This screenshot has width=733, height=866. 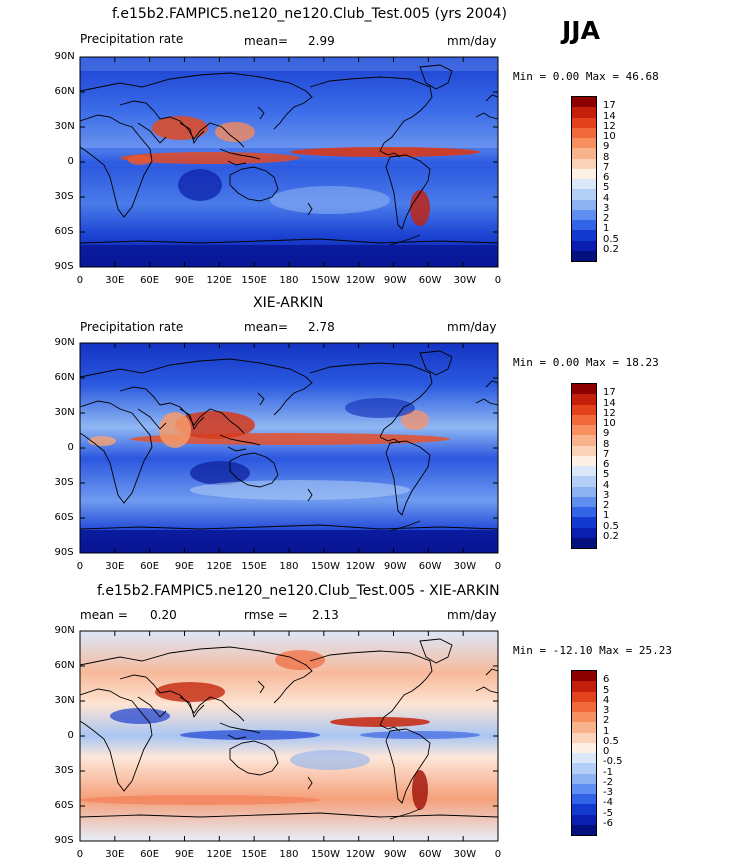 What do you see at coordinates (288, 303) in the screenshot?
I see `panel2-title: XIE-ARKIN` at bounding box center [288, 303].